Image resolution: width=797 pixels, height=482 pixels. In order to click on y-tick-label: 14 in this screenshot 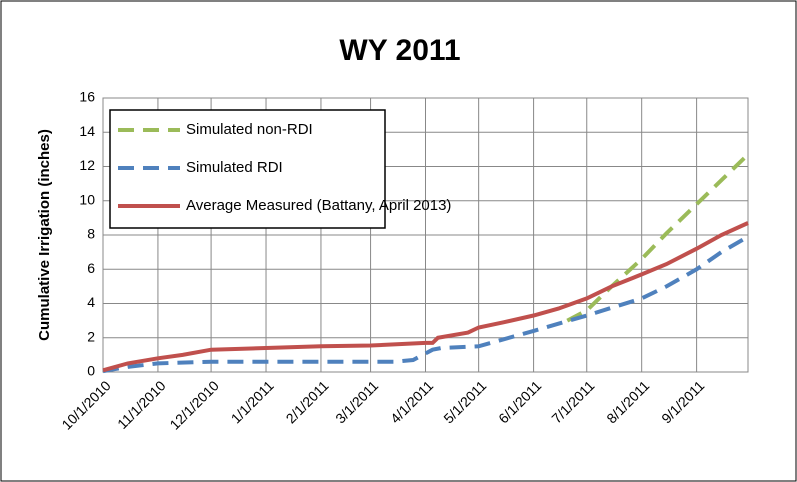, I will do `click(87, 131)`.